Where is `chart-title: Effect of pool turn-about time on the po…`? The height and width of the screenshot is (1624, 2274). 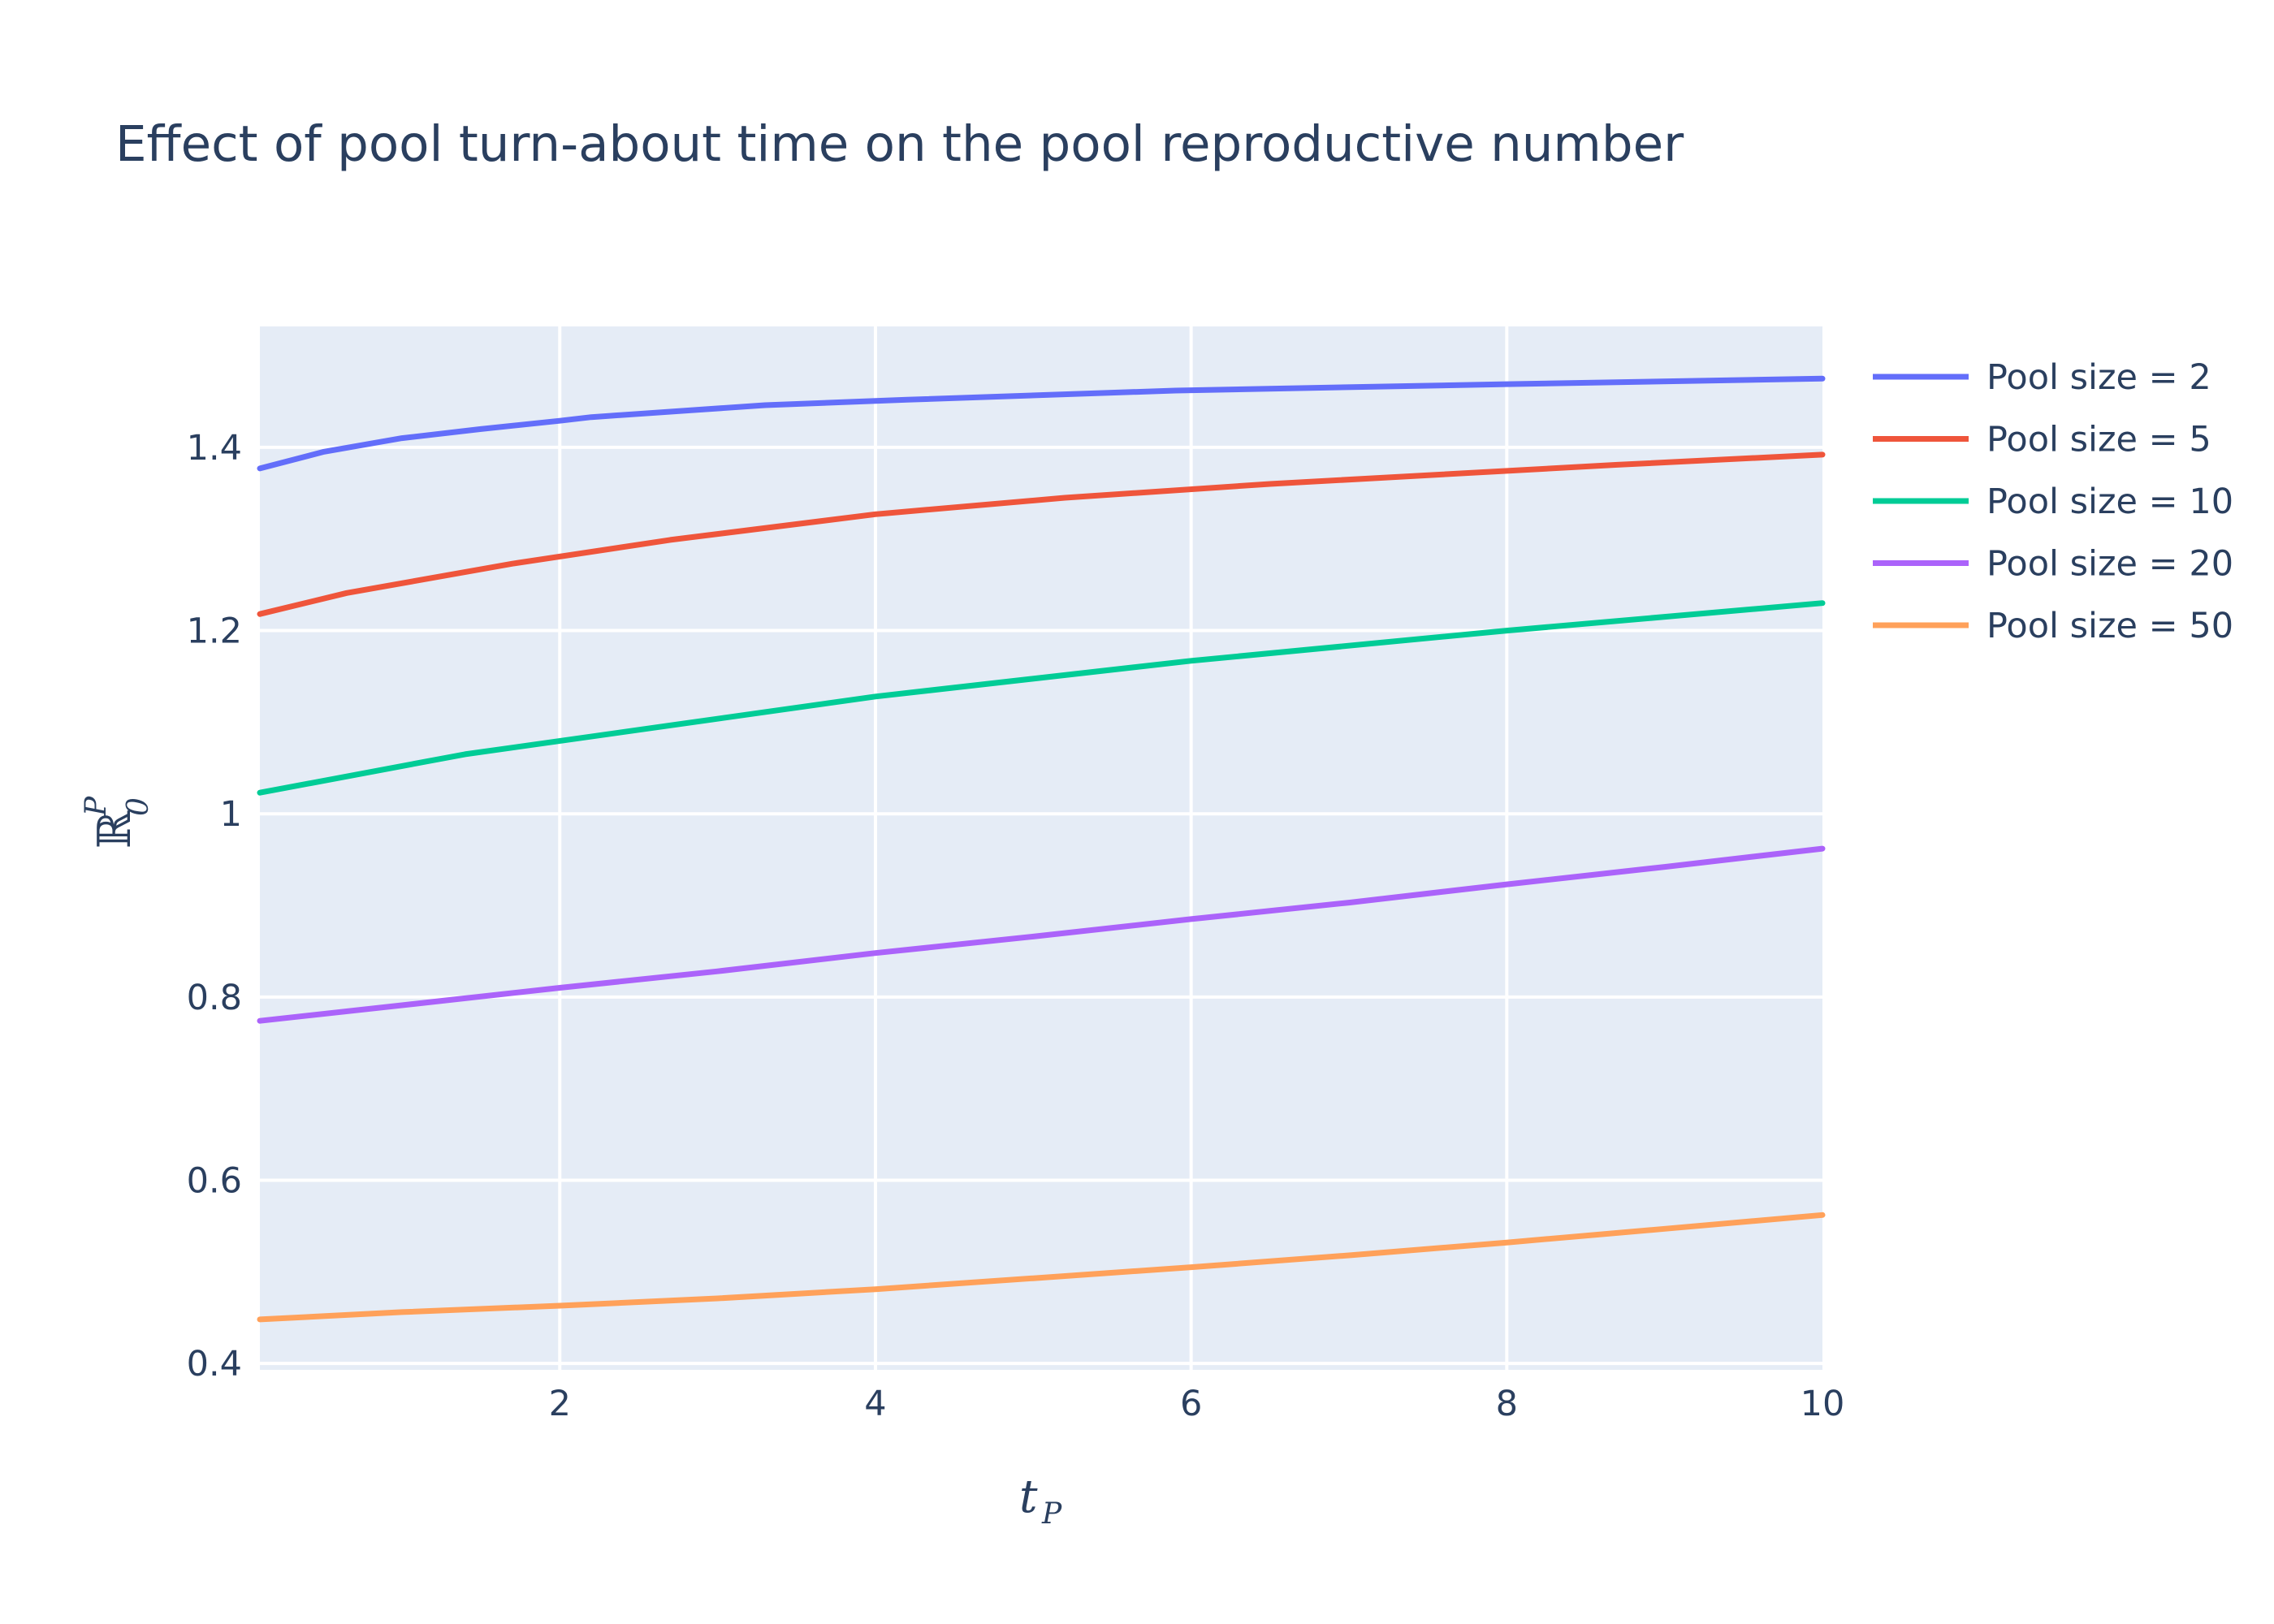 chart-title: Effect of pool turn-about time on the po… is located at coordinates (899, 144).